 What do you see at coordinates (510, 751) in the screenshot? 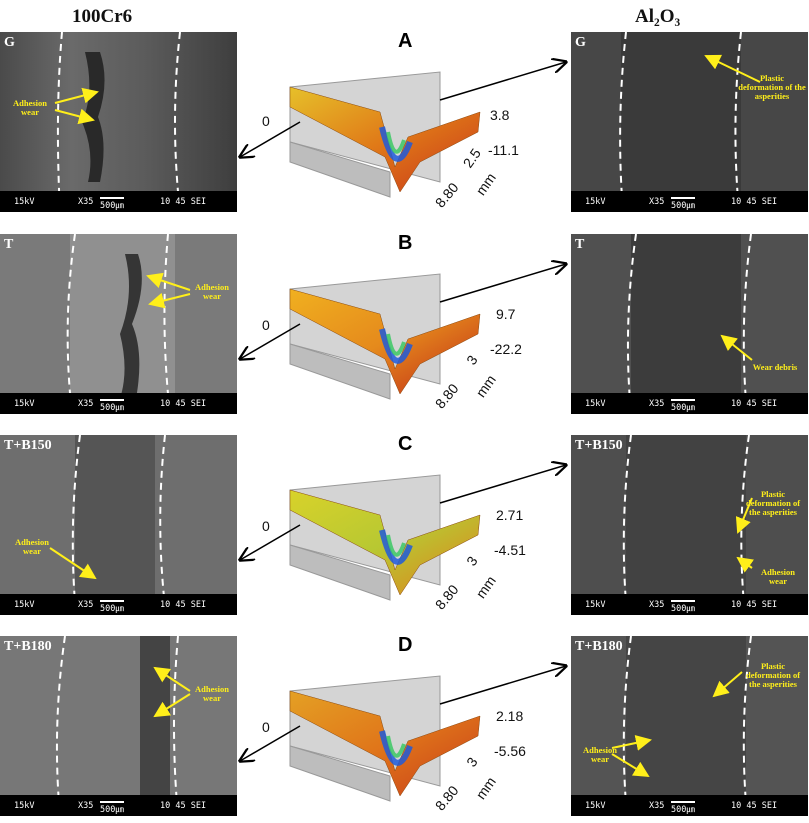
I see `profile-bottom-value: -5.56` at bounding box center [510, 751].